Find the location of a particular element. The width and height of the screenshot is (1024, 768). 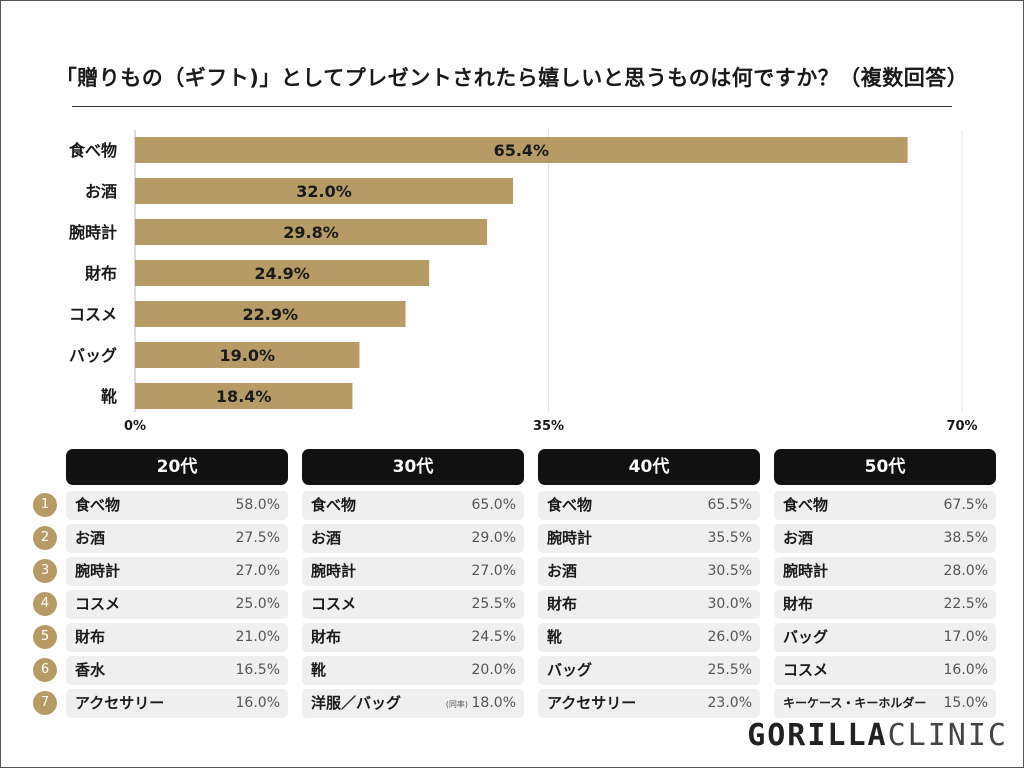

table-row: 食べ物 67.5% is located at coordinates (885, 505).